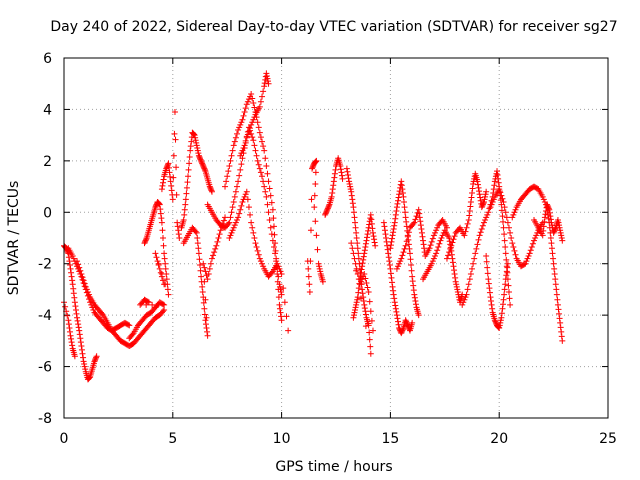 The image size is (640, 480). I want to click on y-axis-label: SDTVAR / TECUs, so click(14, 238).